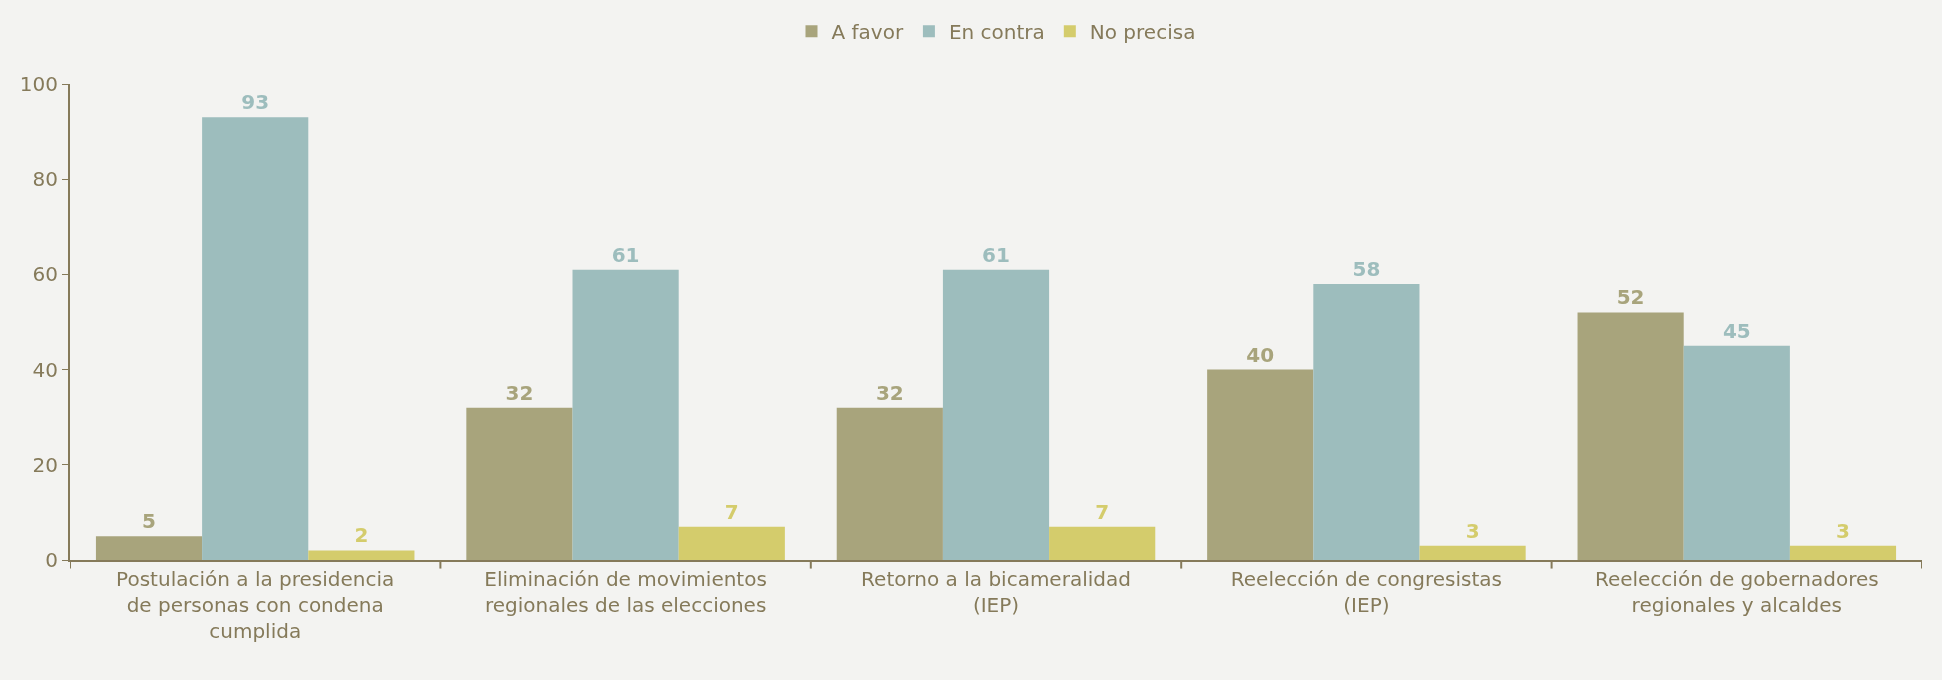 The image size is (1942, 680). Describe the element at coordinates (1630, 297) in the screenshot. I see `data-label: 52` at that location.